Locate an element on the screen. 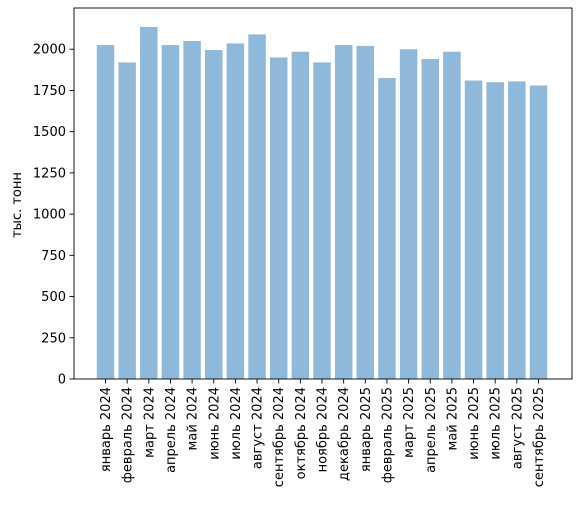 This screenshot has height=506, width=580. y-tick-label-1: 250 is located at coordinates (53, 338).